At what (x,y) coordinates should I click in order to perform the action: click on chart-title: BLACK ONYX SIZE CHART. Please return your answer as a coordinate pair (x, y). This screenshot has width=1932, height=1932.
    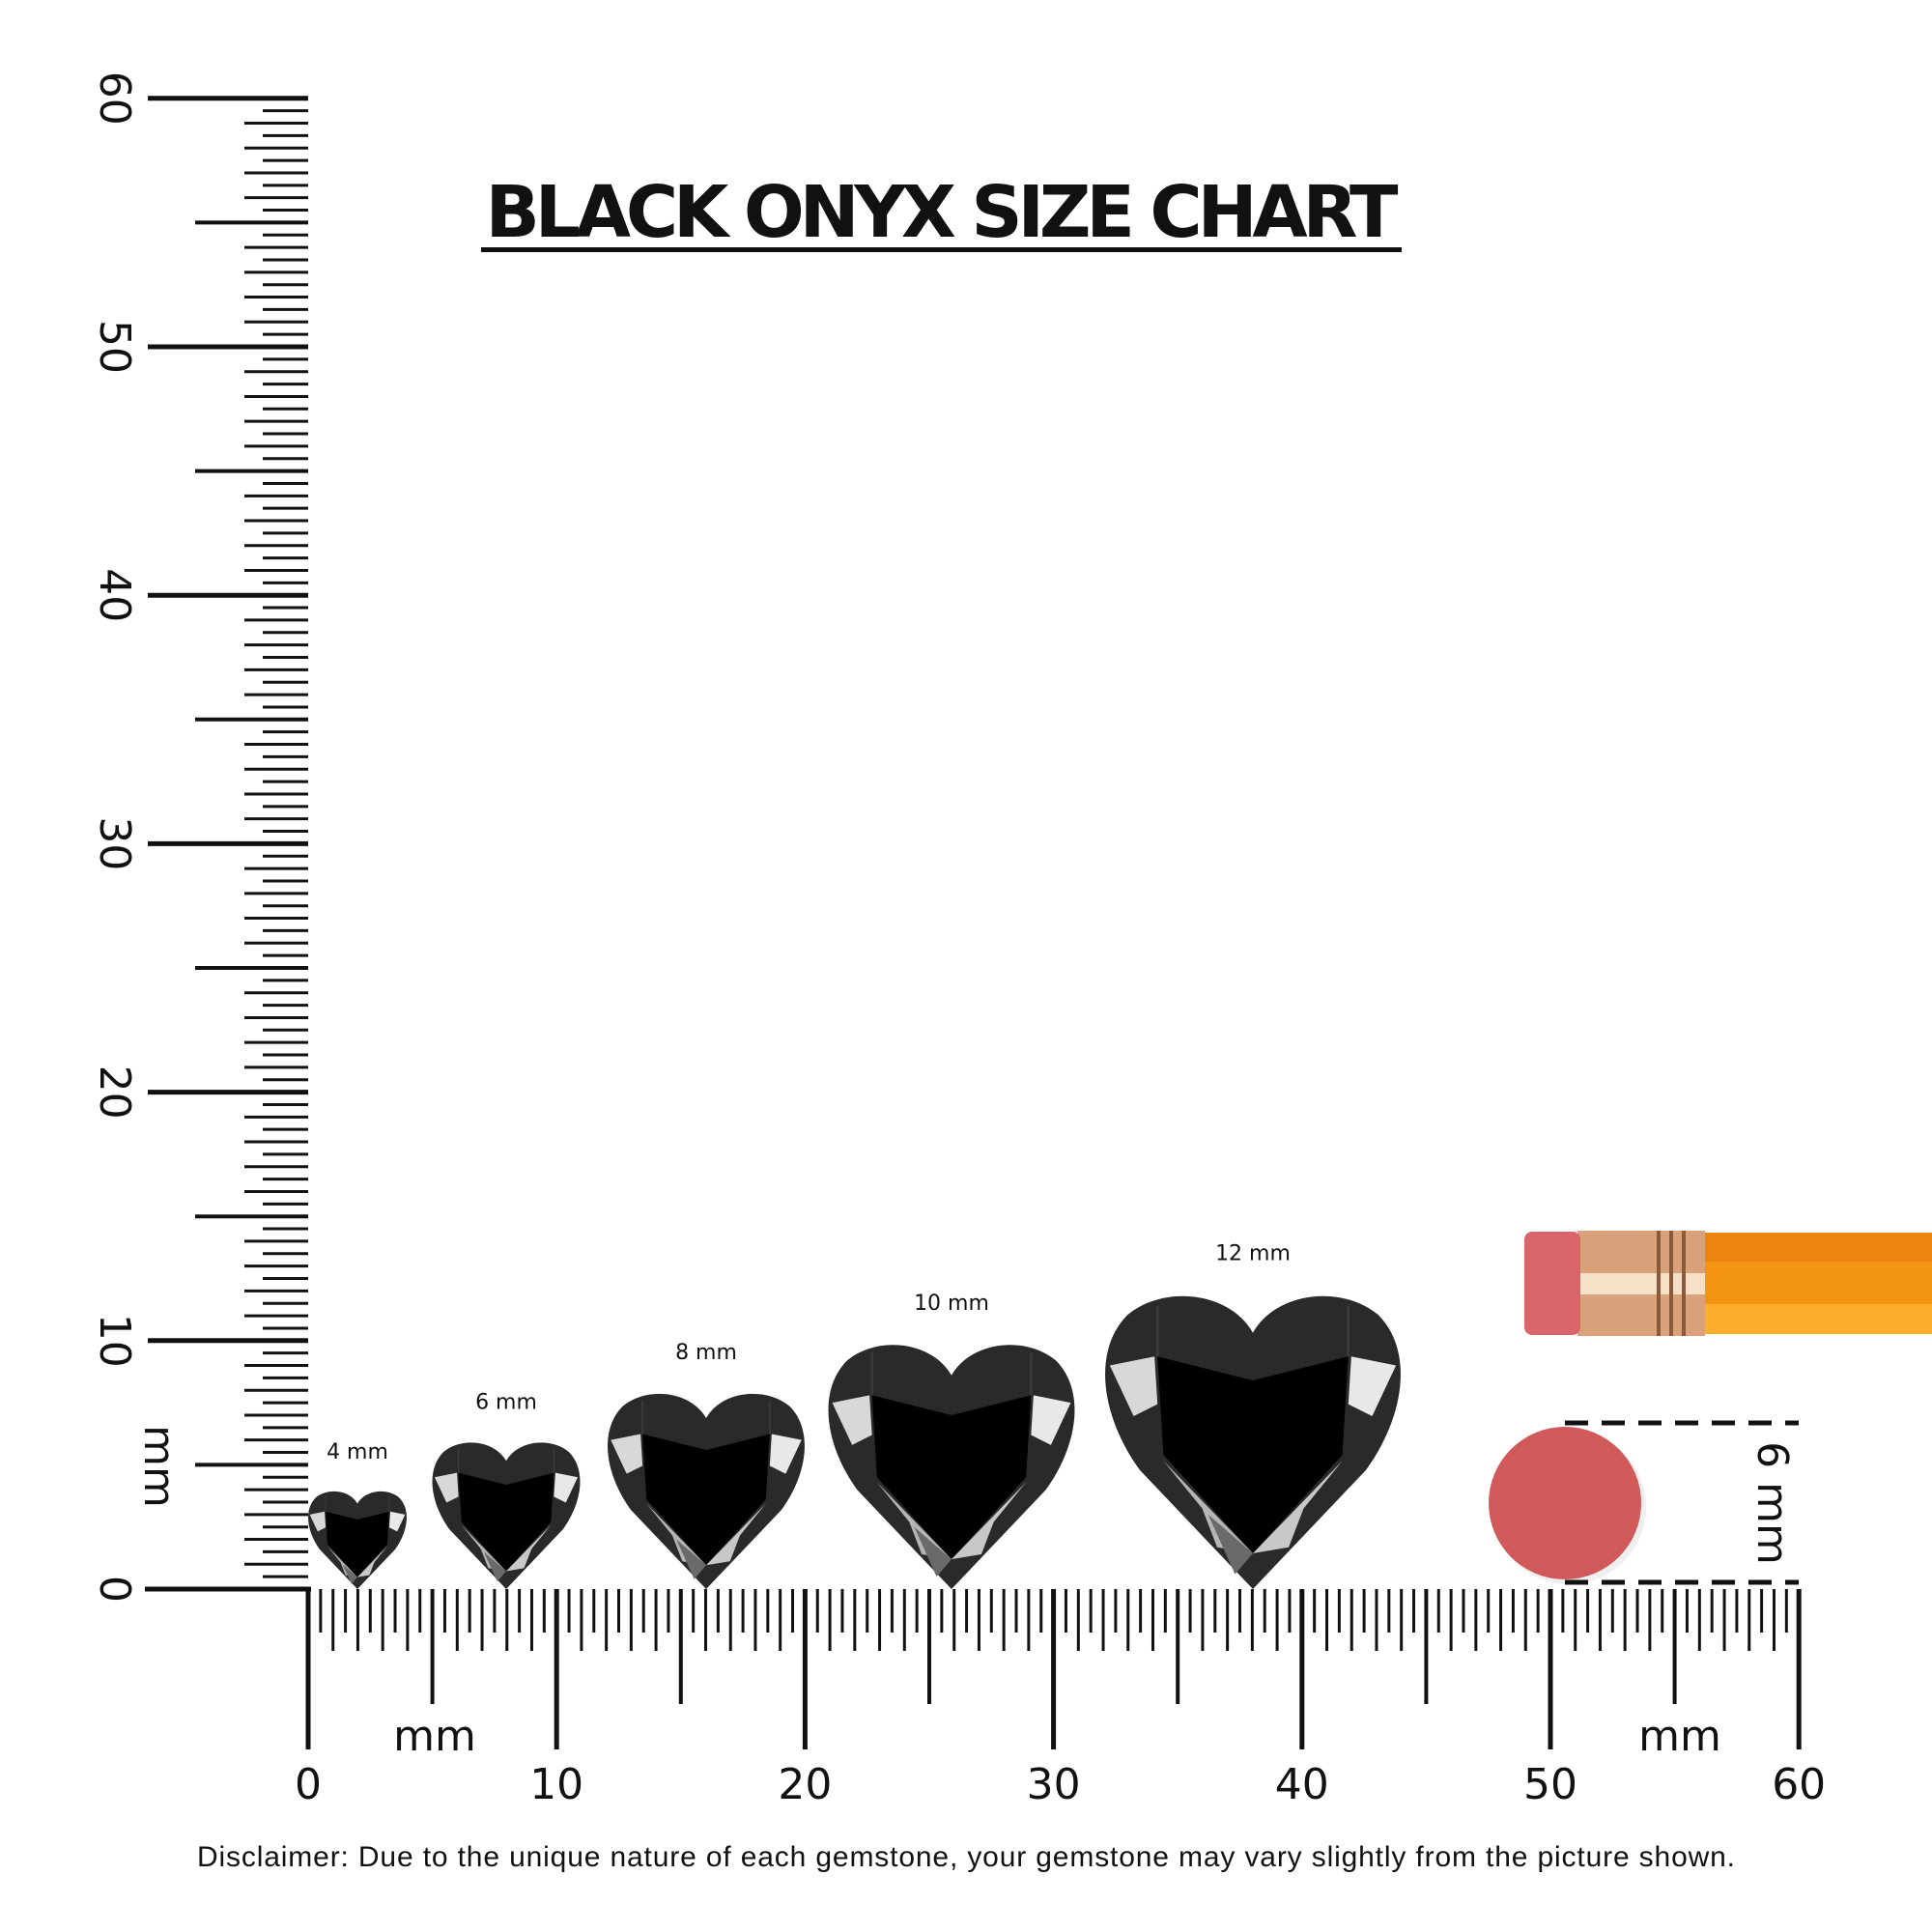
    Looking at the image, I should click on (943, 212).